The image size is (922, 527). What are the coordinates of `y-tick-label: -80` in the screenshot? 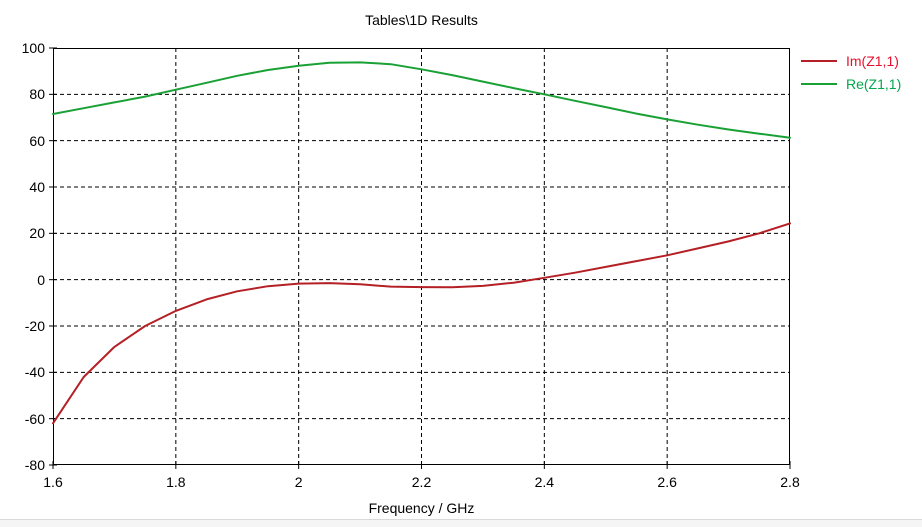 It's located at (34, 465).